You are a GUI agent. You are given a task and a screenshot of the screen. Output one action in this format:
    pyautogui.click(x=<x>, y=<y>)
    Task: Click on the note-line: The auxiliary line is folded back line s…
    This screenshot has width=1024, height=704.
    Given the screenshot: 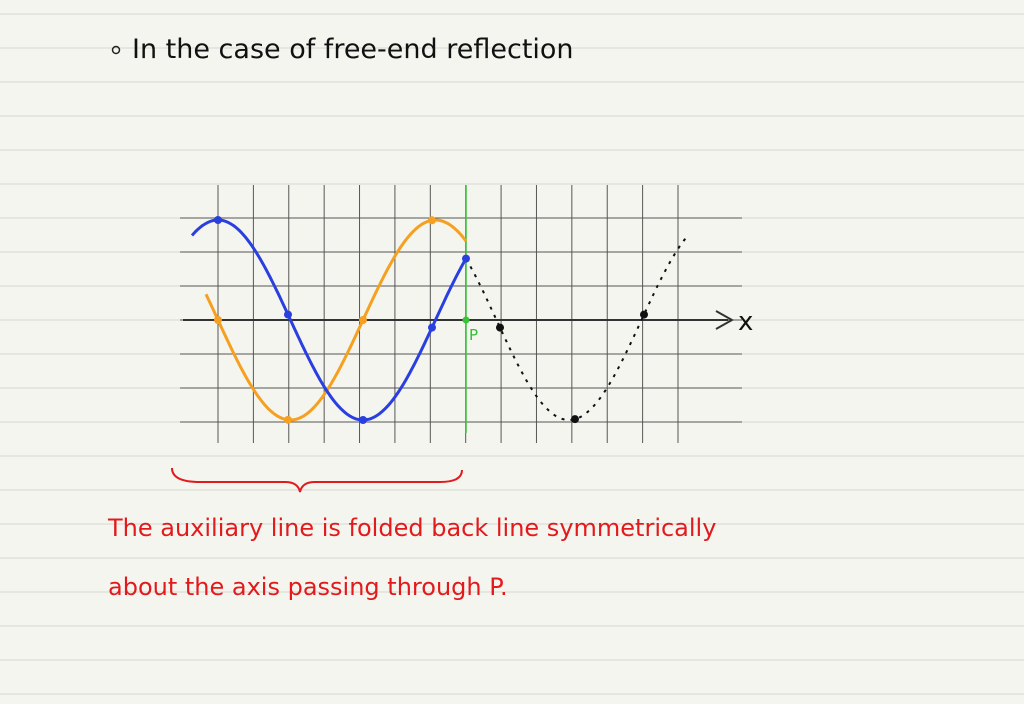 What is the action you would take?
    pyautogui.click(x=411, y=528)
    